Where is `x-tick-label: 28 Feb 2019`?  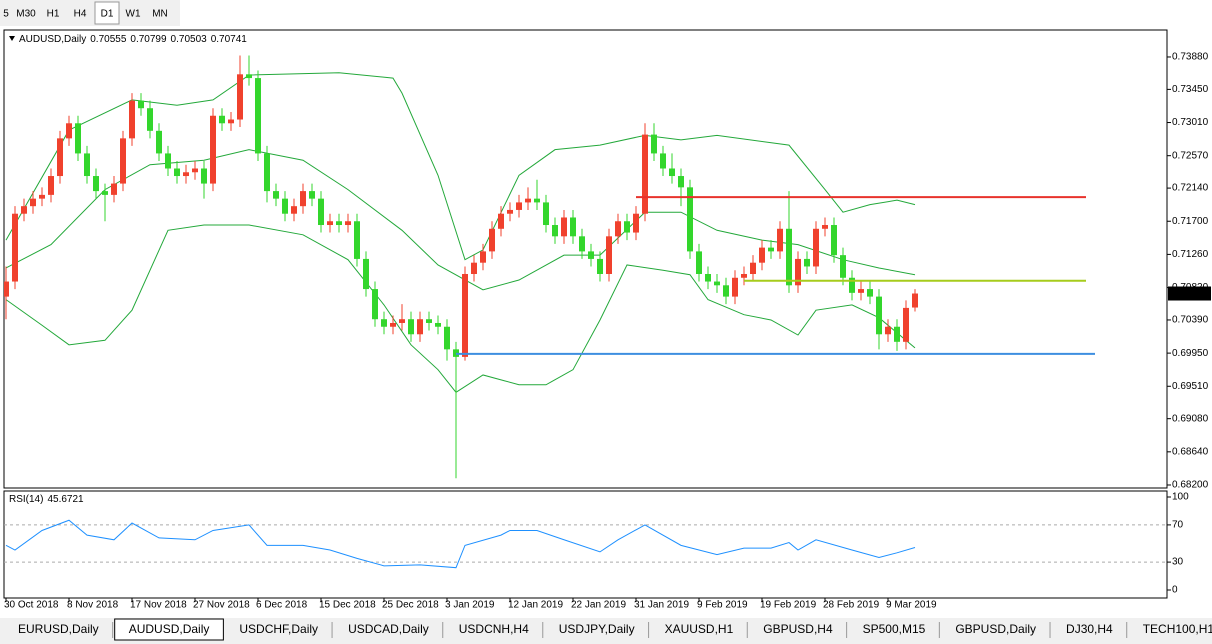 x-tick-label: 28 Feb 2019 is located at coordinates (851, 605).